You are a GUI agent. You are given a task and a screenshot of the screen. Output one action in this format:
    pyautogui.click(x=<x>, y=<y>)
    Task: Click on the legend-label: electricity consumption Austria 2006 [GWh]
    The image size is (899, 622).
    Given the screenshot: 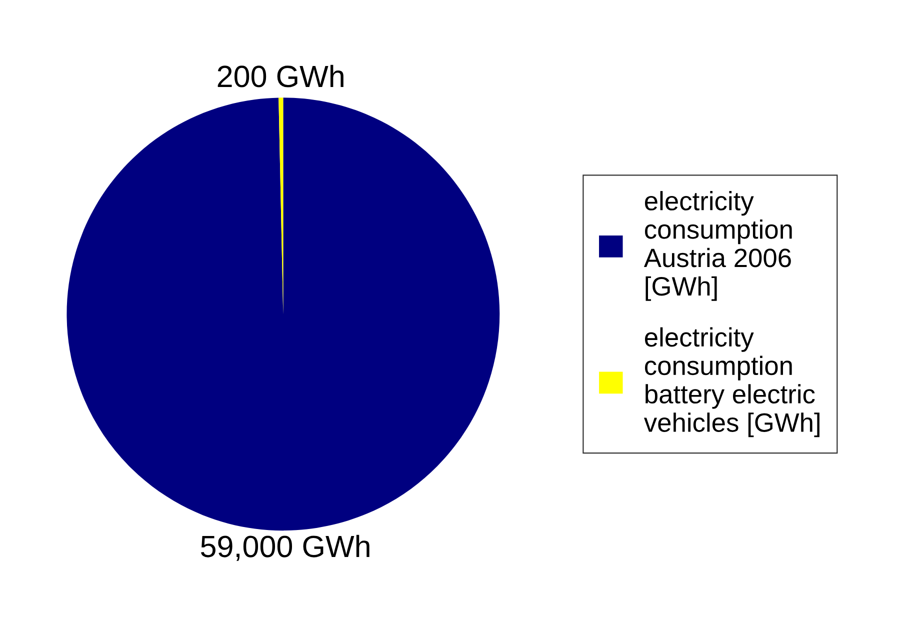 What is the action you would take?
    pyautogui.click(x=718, y=246)
    